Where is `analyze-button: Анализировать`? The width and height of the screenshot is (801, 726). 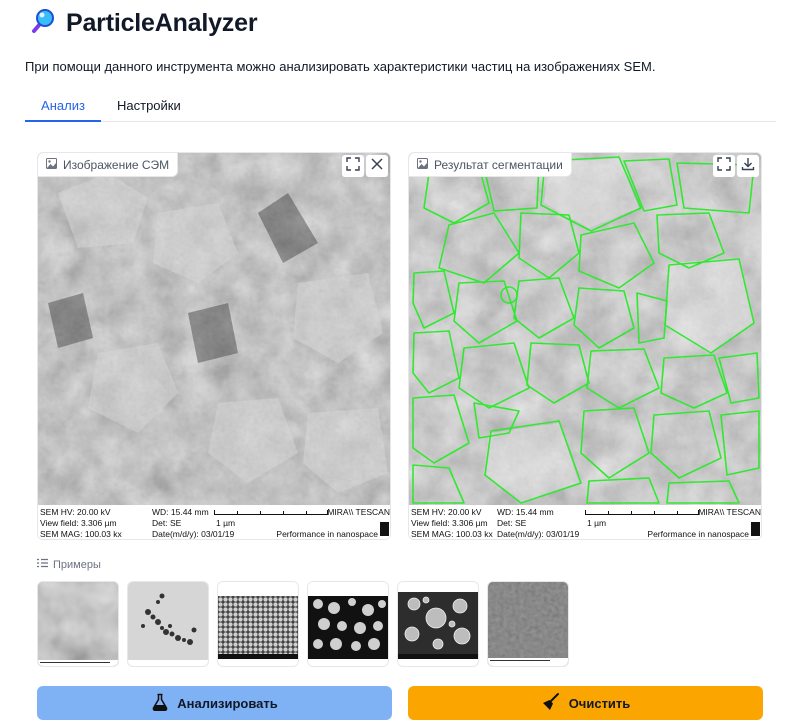 analyze-button: Анализировать is located at coordinates (214, 703).